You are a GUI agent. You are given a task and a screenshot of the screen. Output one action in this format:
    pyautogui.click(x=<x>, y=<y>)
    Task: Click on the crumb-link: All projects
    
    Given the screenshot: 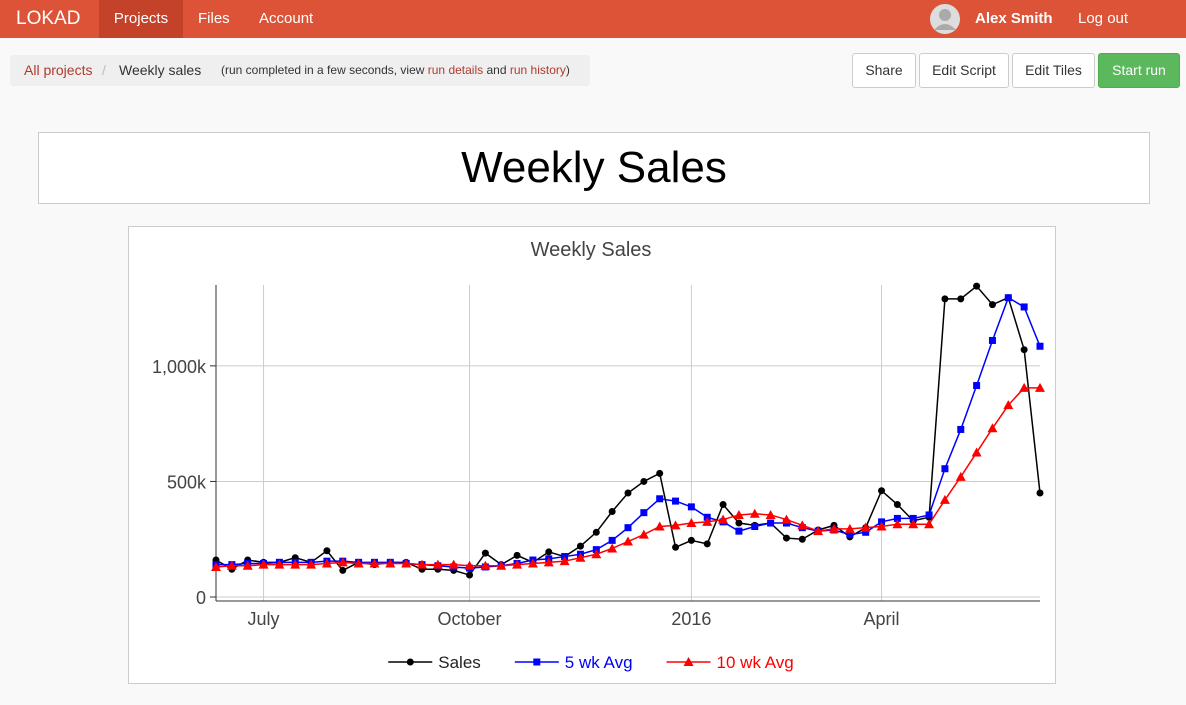 What is the action you would take?
    pyautogui.click(x=58, y=70)
    